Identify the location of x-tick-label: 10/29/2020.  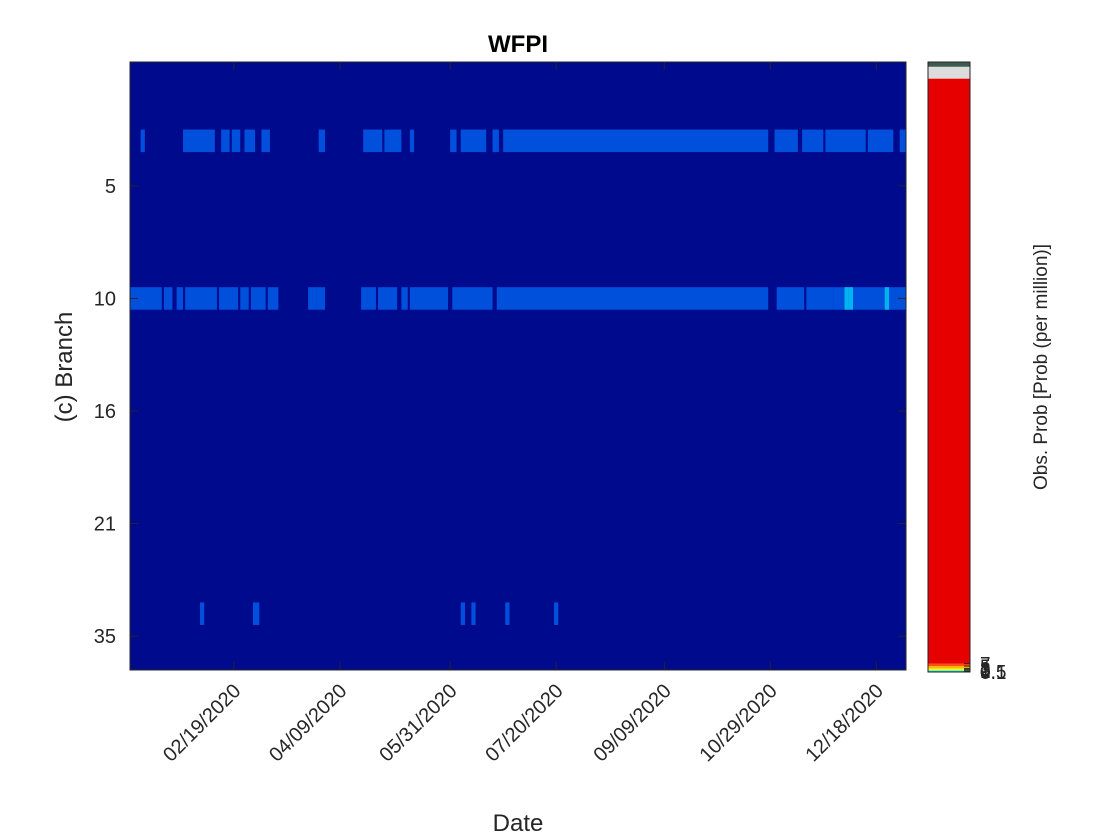
(738, 723).